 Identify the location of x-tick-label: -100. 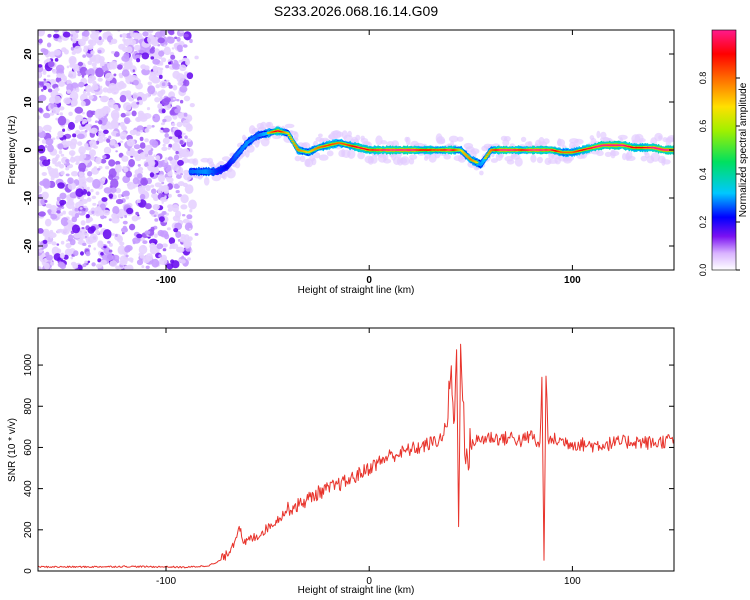
(166, 581).